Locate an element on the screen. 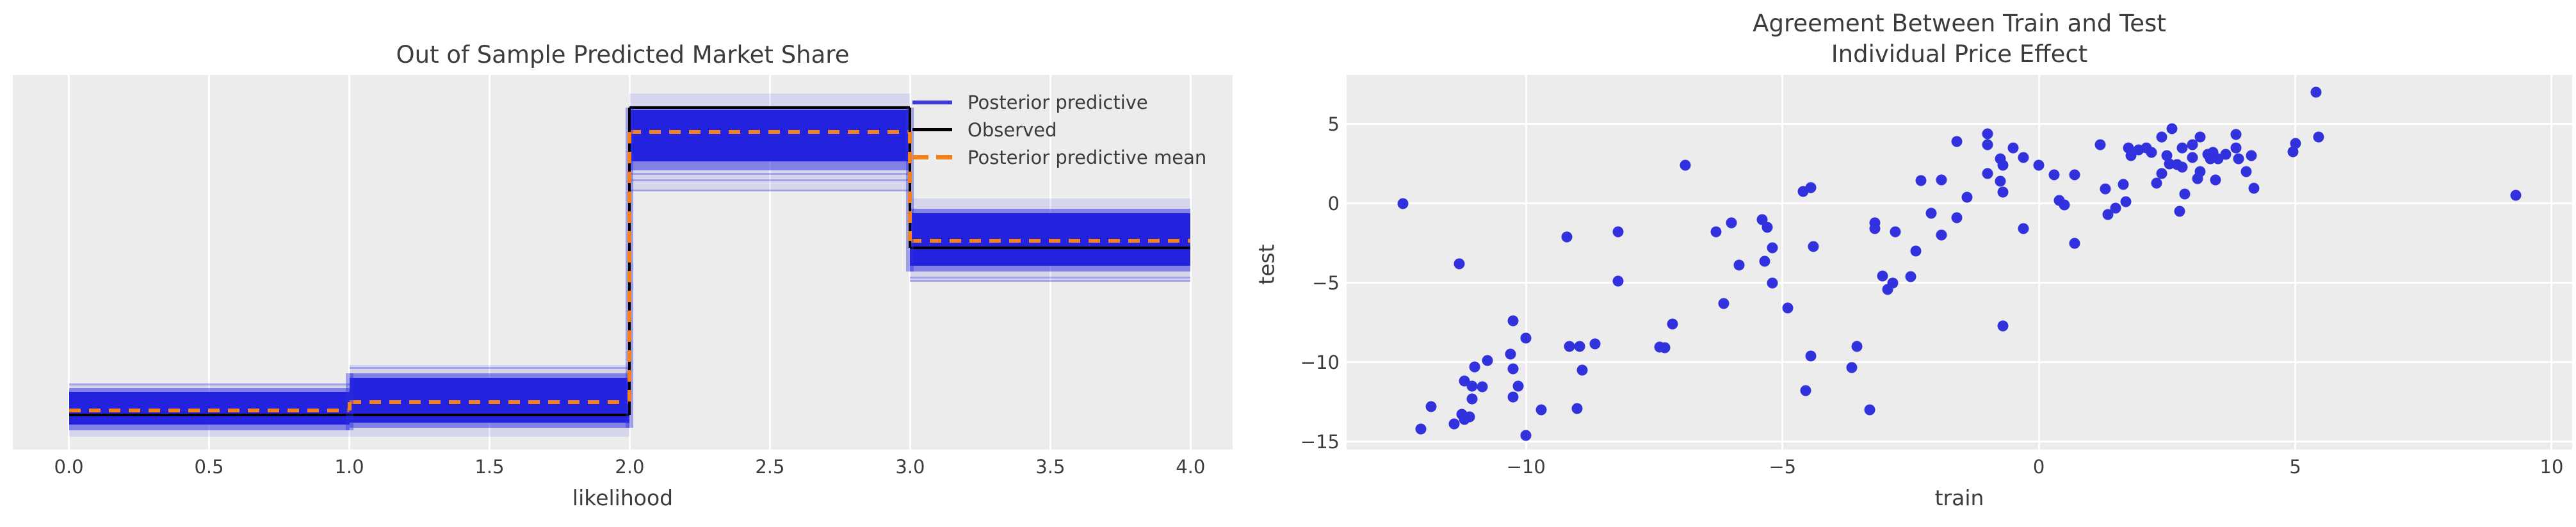 The image size is (2576, 527). left-gridline-x-1.0 is located at coordinates (349, 262).